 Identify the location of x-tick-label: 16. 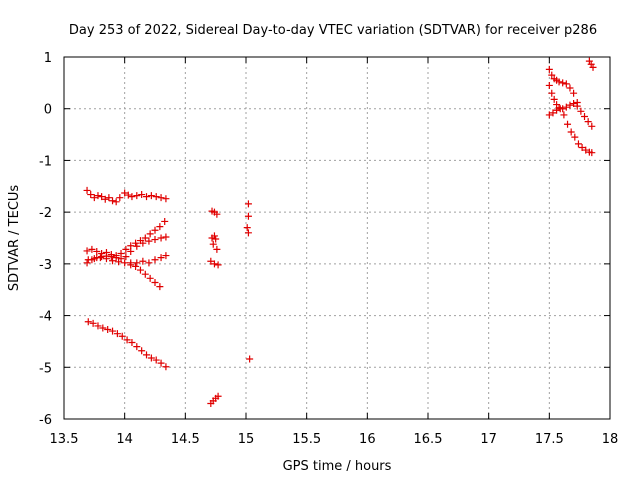
(367, 439).